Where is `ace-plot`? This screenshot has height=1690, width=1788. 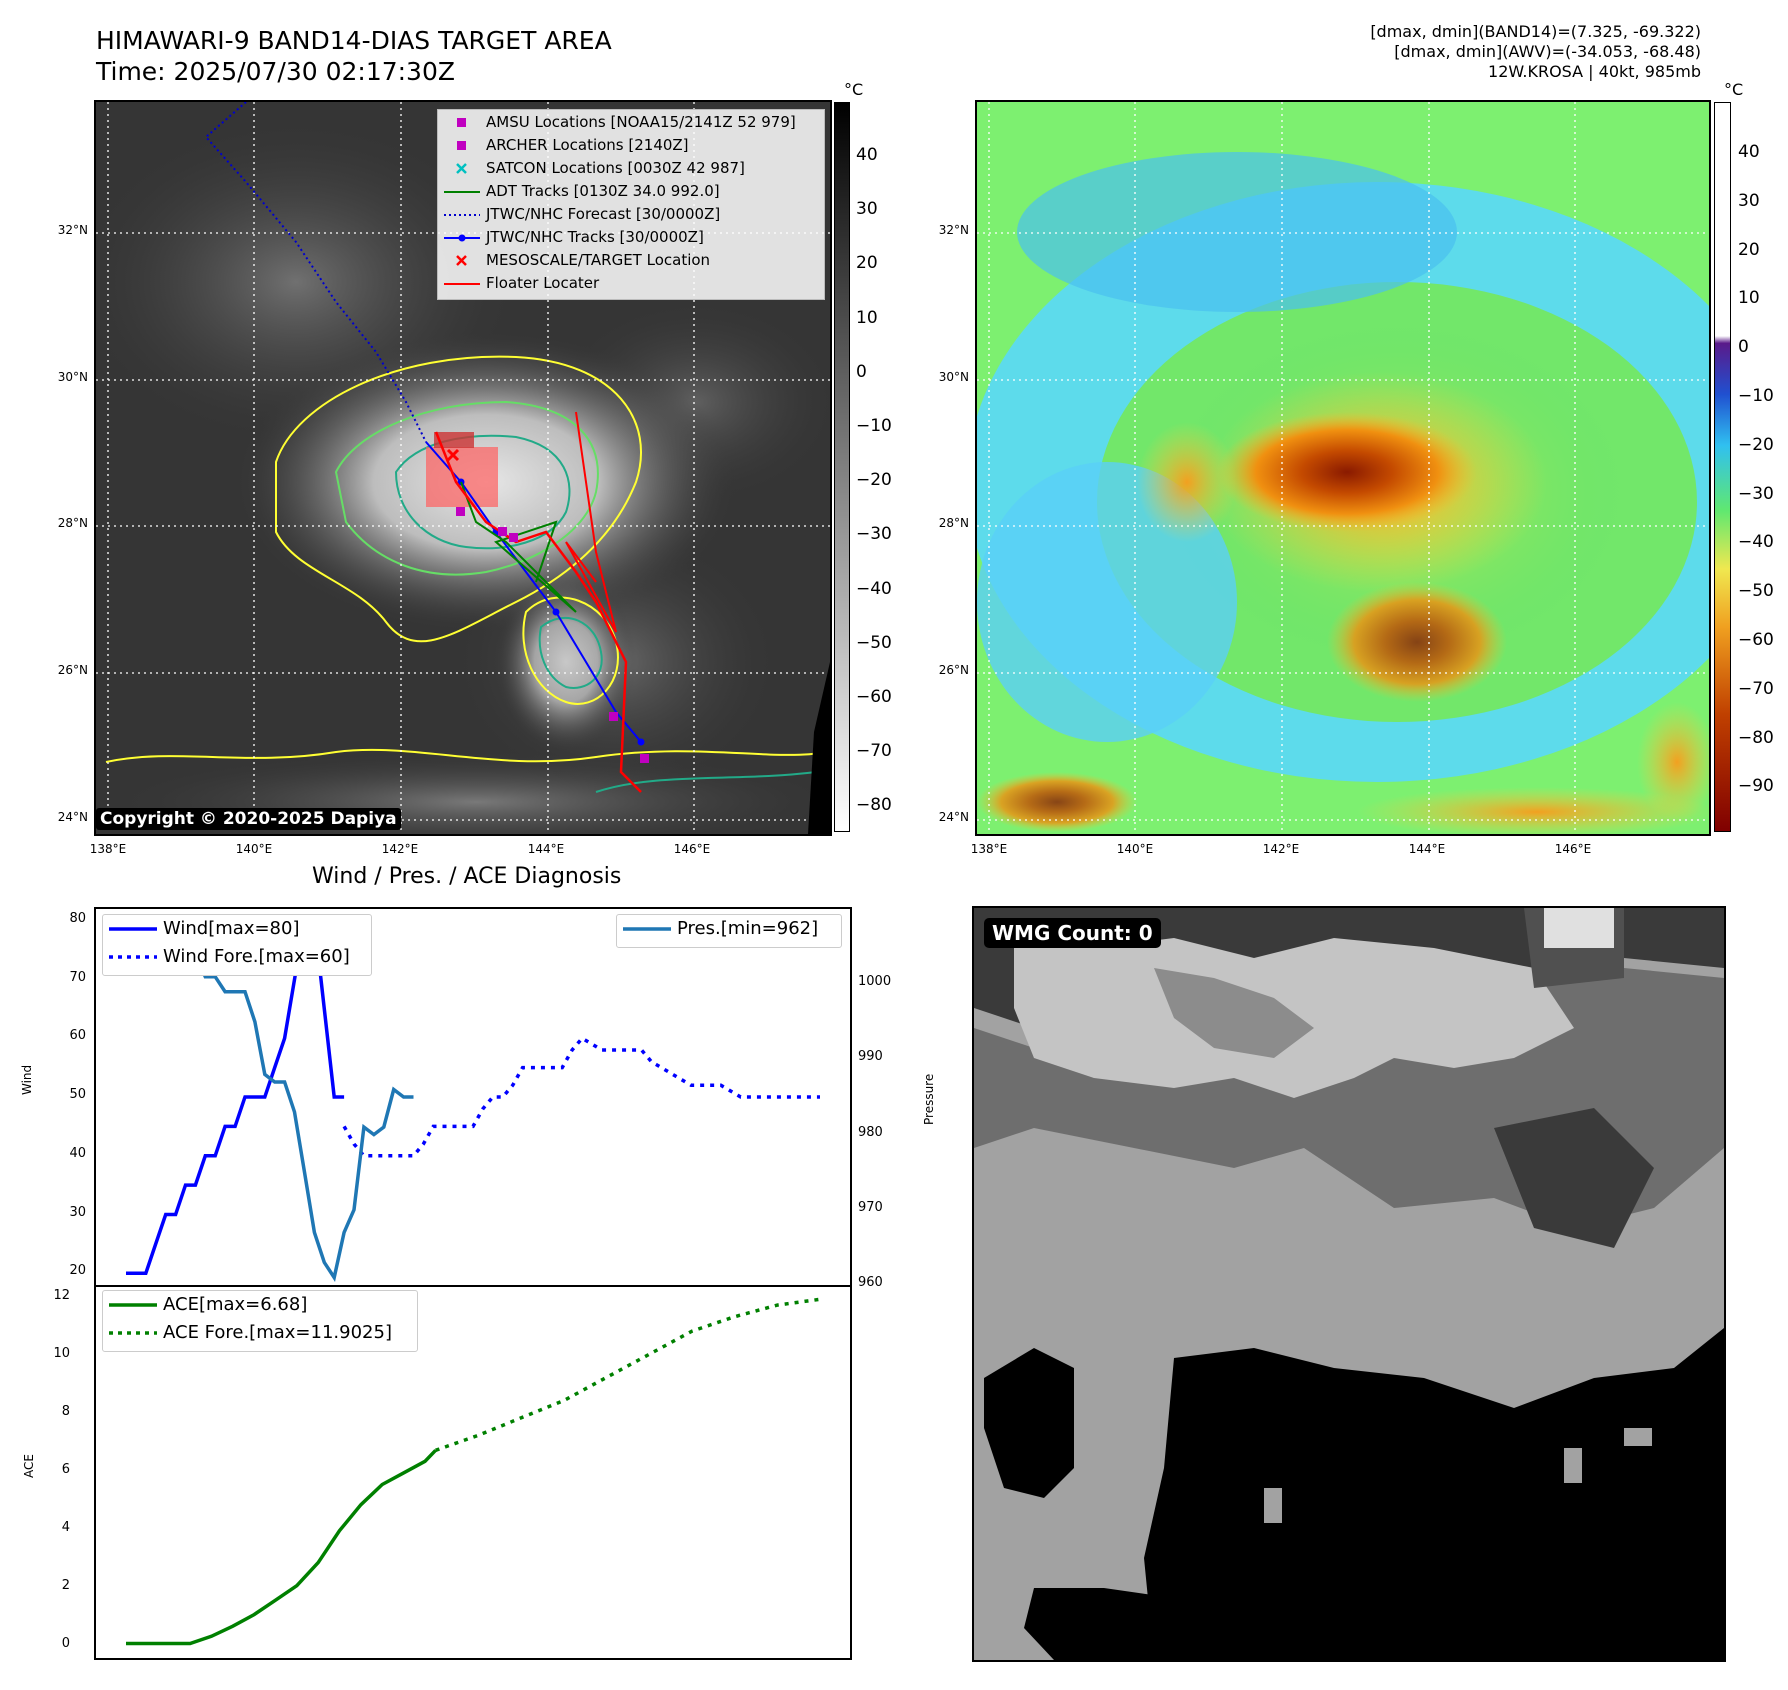 ace-plot is located at coordinates (473, 1471).